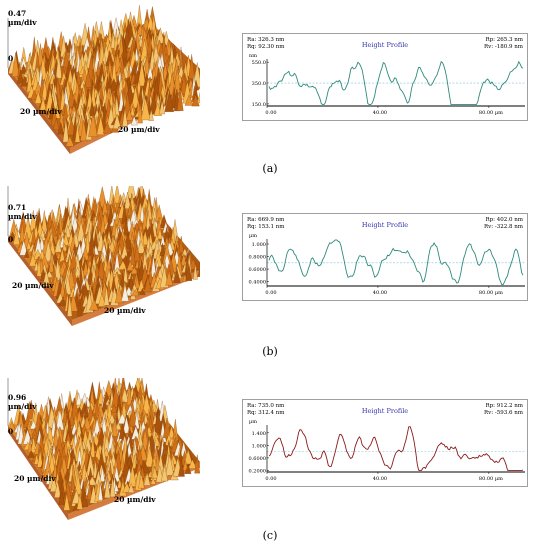 The image size is (540, 550). What do you see at coordinates (266, 47) in the screenshot?
I see `stat-rq: Rq: 92.30 nm` at bounding box center [266, 47].